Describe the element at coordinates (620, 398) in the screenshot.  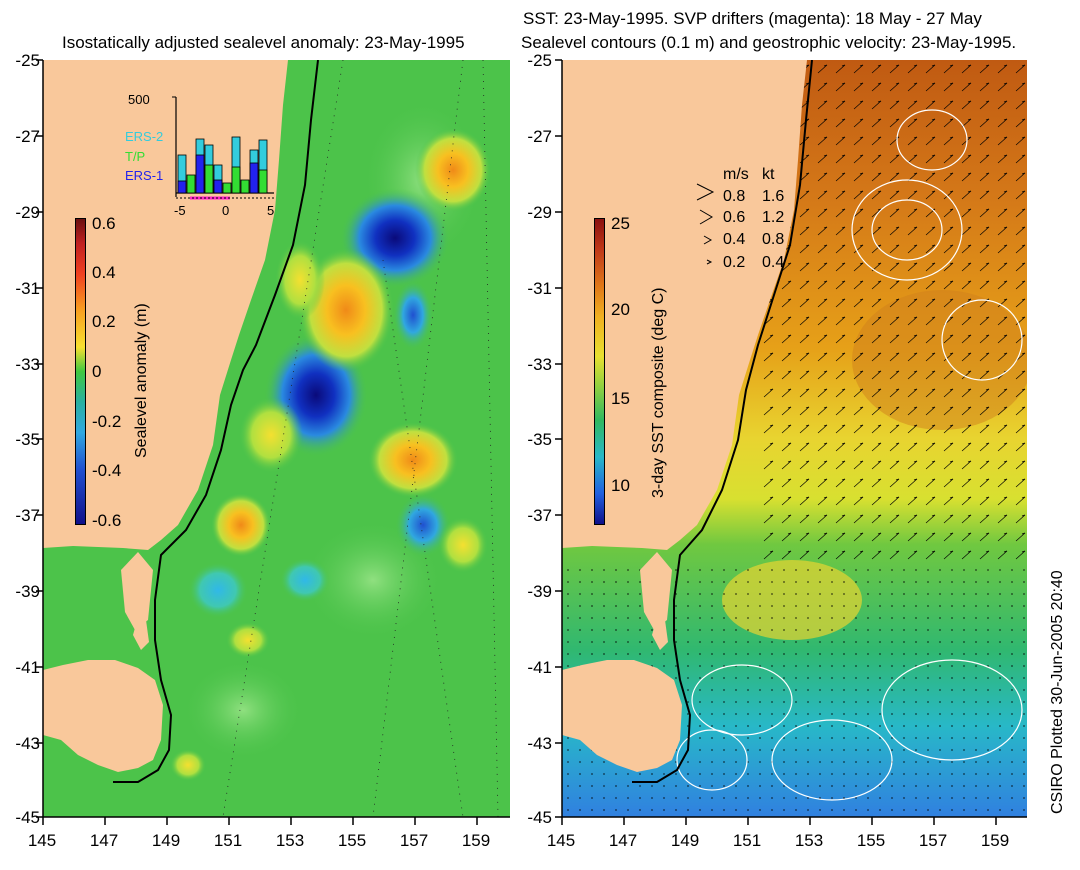
I see `colorbar-tick: 15` at that location.